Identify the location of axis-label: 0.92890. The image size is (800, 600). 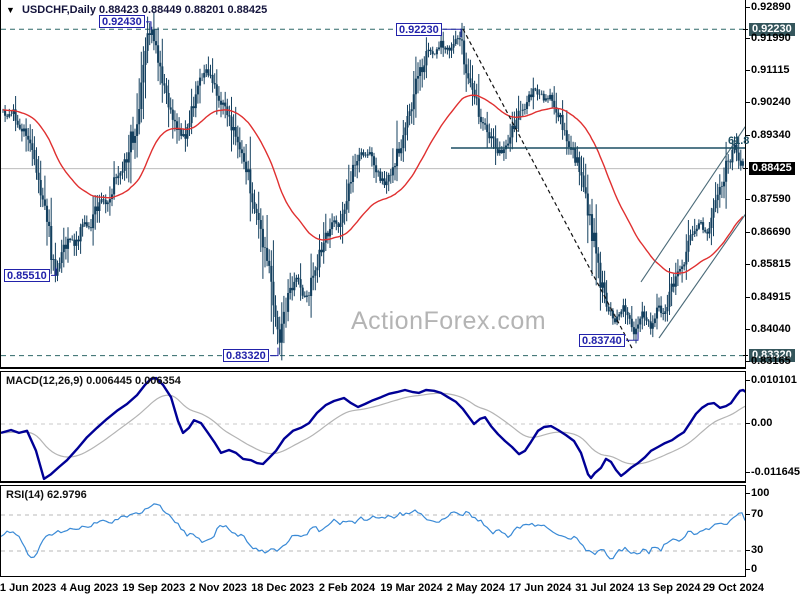
(768, 6).